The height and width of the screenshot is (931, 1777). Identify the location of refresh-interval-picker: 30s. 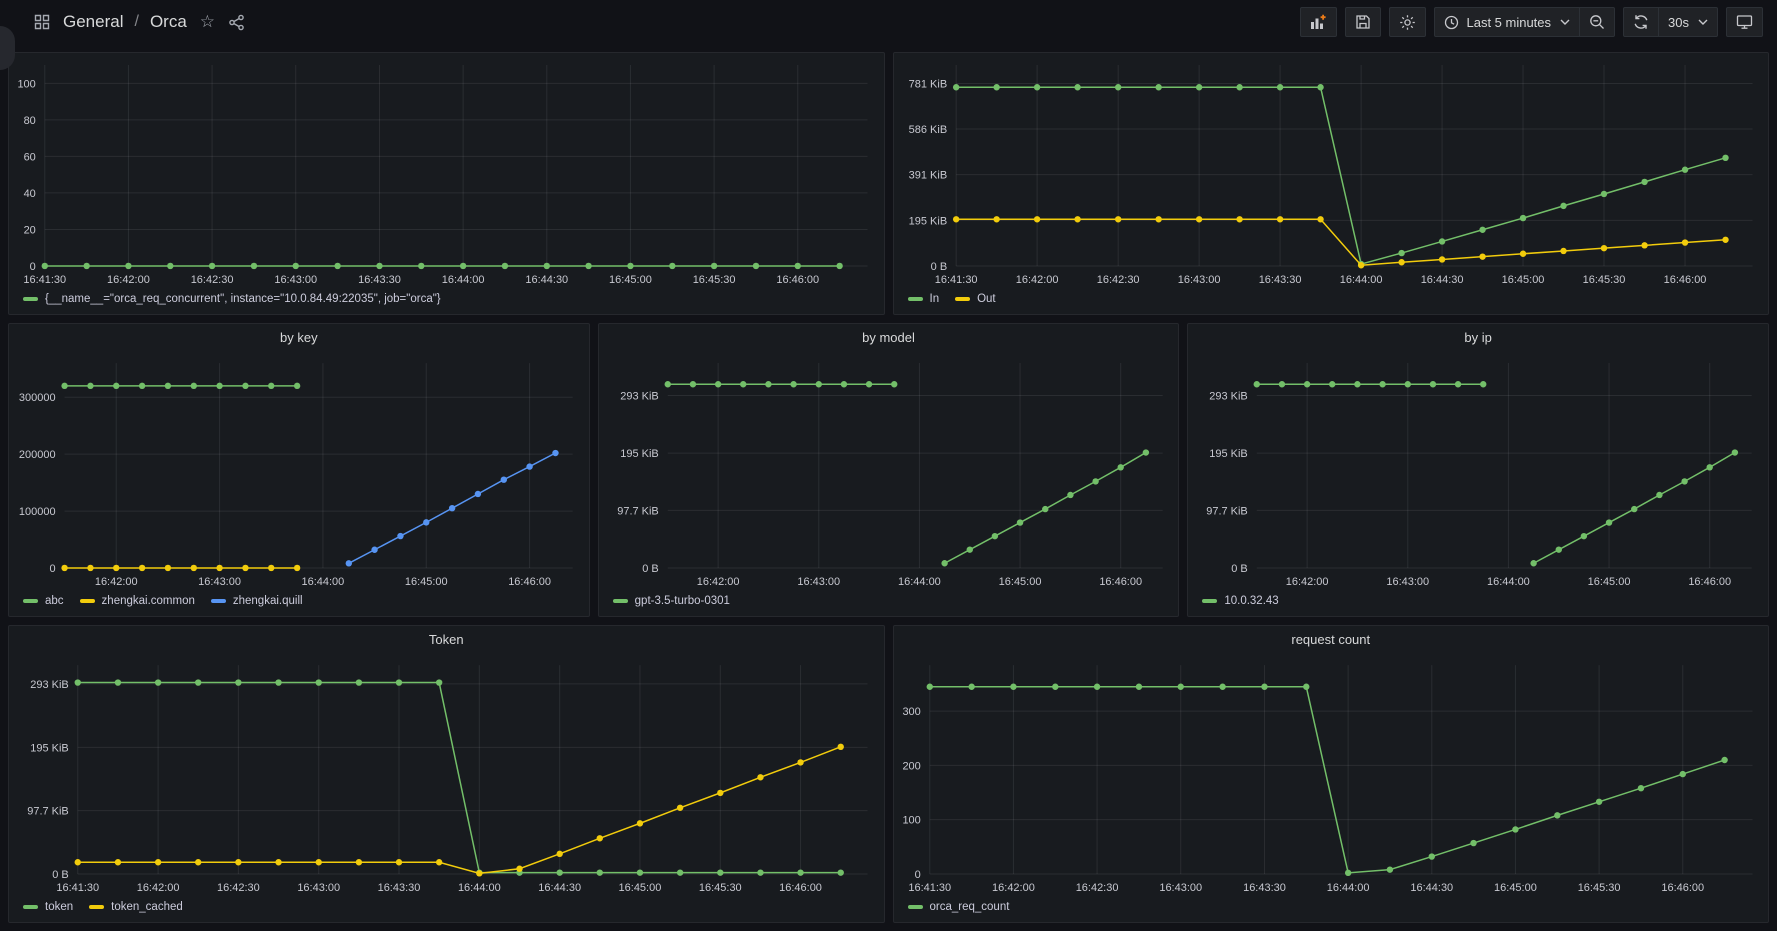
(1688, 22).